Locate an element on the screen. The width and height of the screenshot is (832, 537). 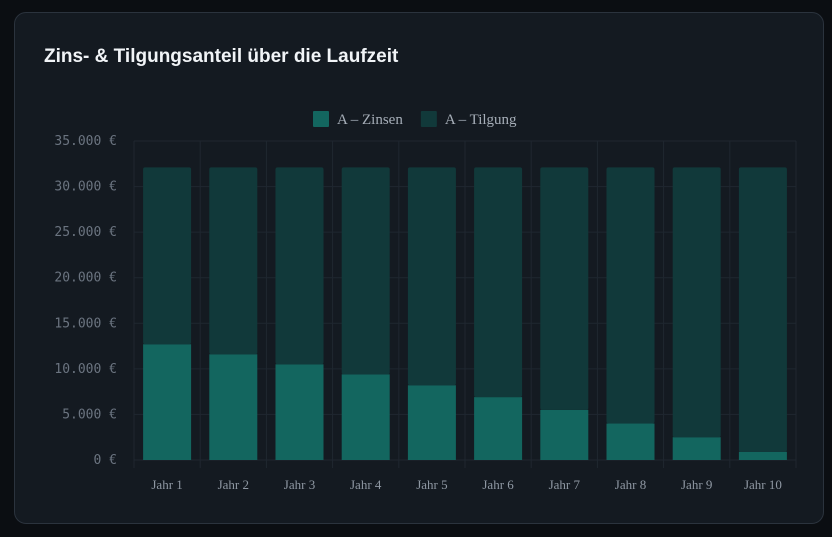
y-tick-label: 5.000 € is located at coordinates (89, 414).